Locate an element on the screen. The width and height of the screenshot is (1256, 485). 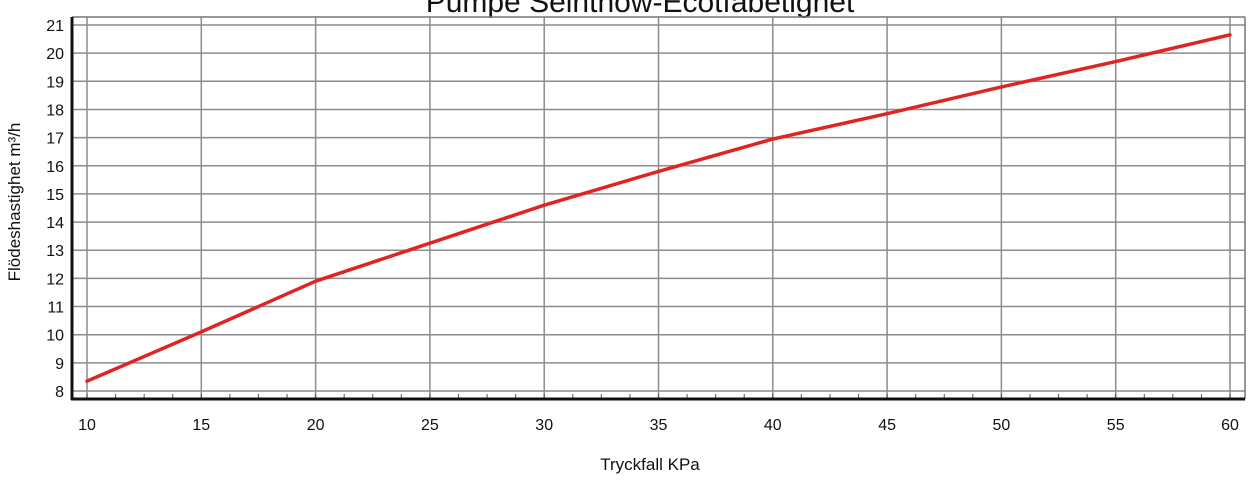
x-tick-label: 30 is located at coordinates (544, 425).